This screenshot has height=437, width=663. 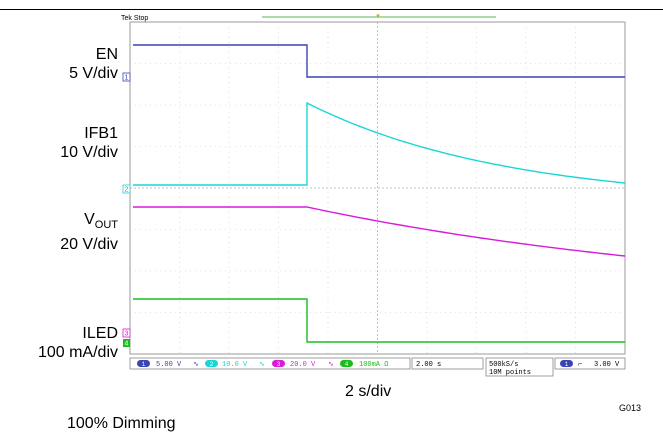 What do you see at coordinates (235, 365) in the screenshot?
I see `ch2-readout: 10.0 V` at bounding box center [235, 365].